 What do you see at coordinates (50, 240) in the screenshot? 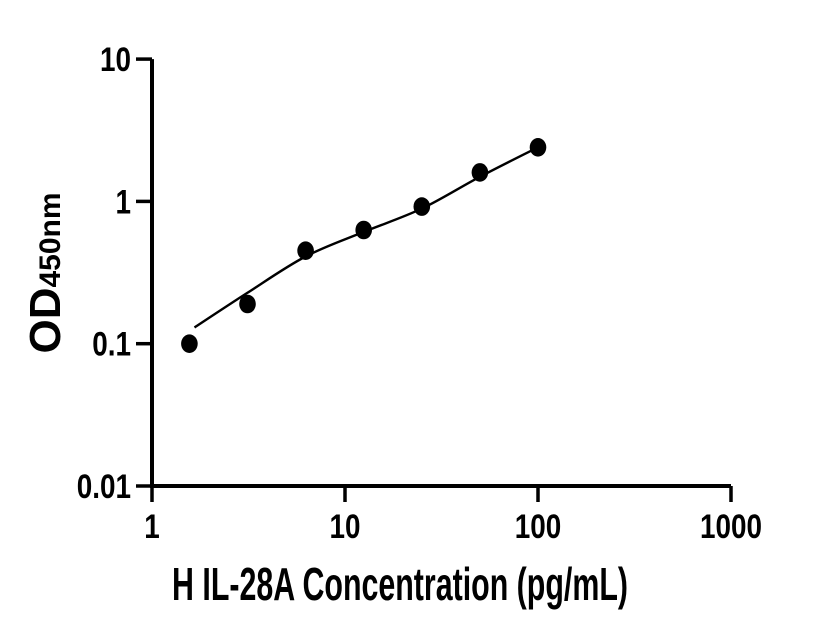
I see `y-axis-title-subscript: 450nm` at bounding box center [50, 240].